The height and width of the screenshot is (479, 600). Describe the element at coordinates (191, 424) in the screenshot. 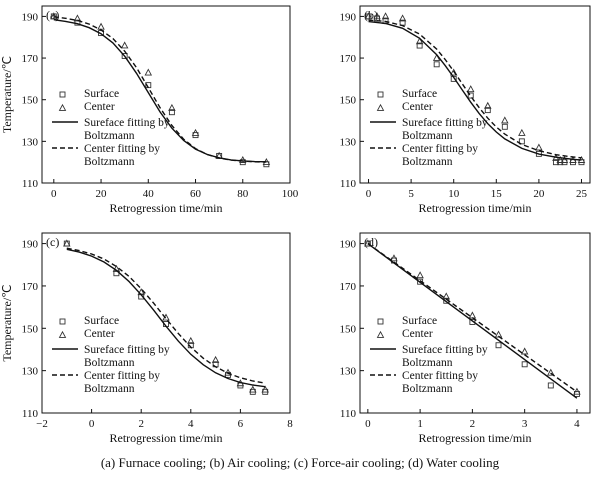

I see `x-tick-label: 4` at that location.